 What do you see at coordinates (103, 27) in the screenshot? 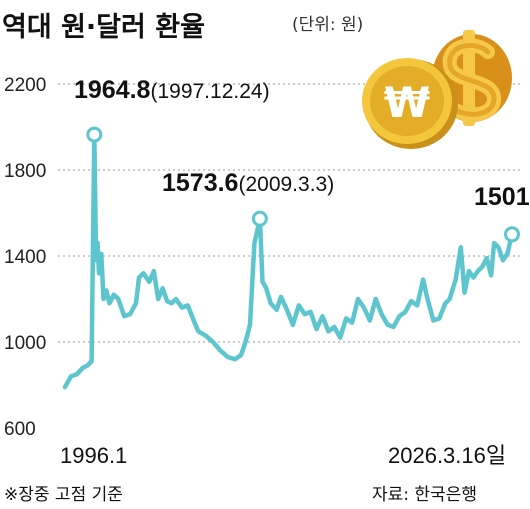
I see `chart-title: 역대 원·달러 환율` at bounding box center [103, 27].